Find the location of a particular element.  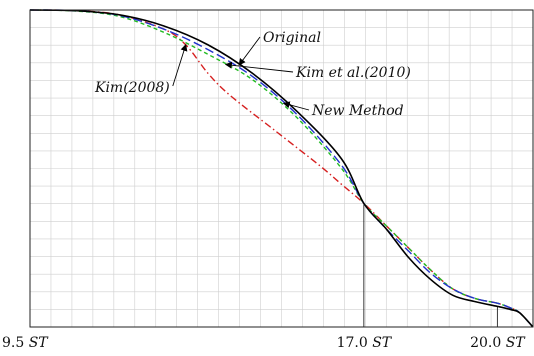

x-tick-label: 17.0 ST is located at coordinates (365, 343).